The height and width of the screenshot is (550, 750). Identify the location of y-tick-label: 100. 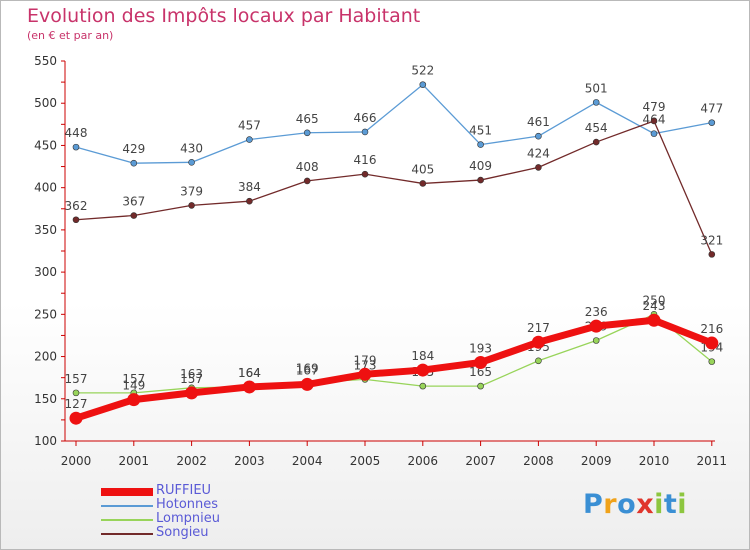
(45, 441).